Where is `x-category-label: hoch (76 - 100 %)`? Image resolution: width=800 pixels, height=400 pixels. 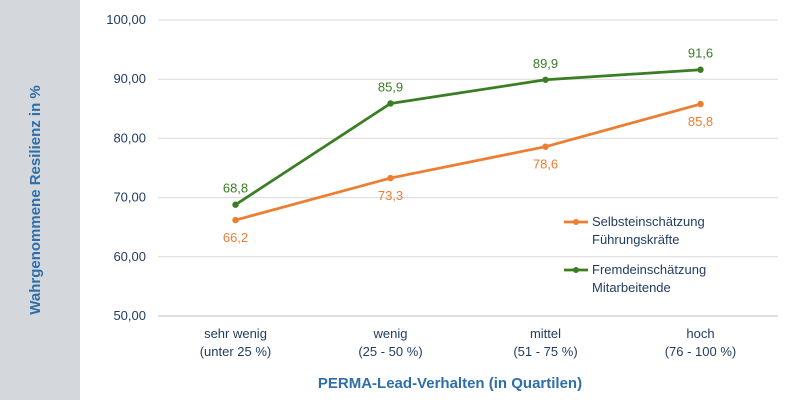
x-category-label: hoch (76 - 100 %) is located at coordinates (701, 342).